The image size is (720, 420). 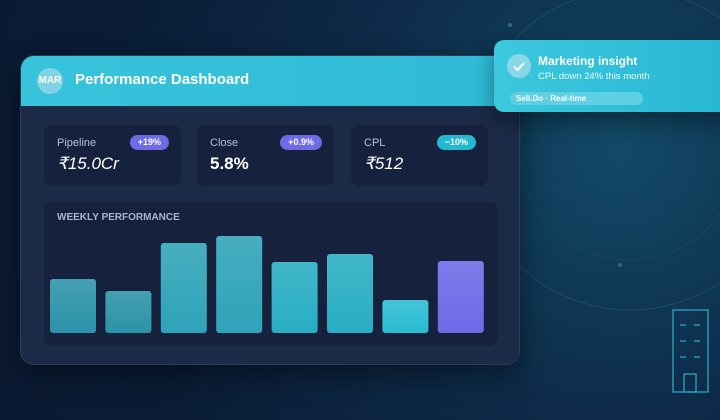 I want to click on notification-title: Marketing insight, so click(x=588, y=61).